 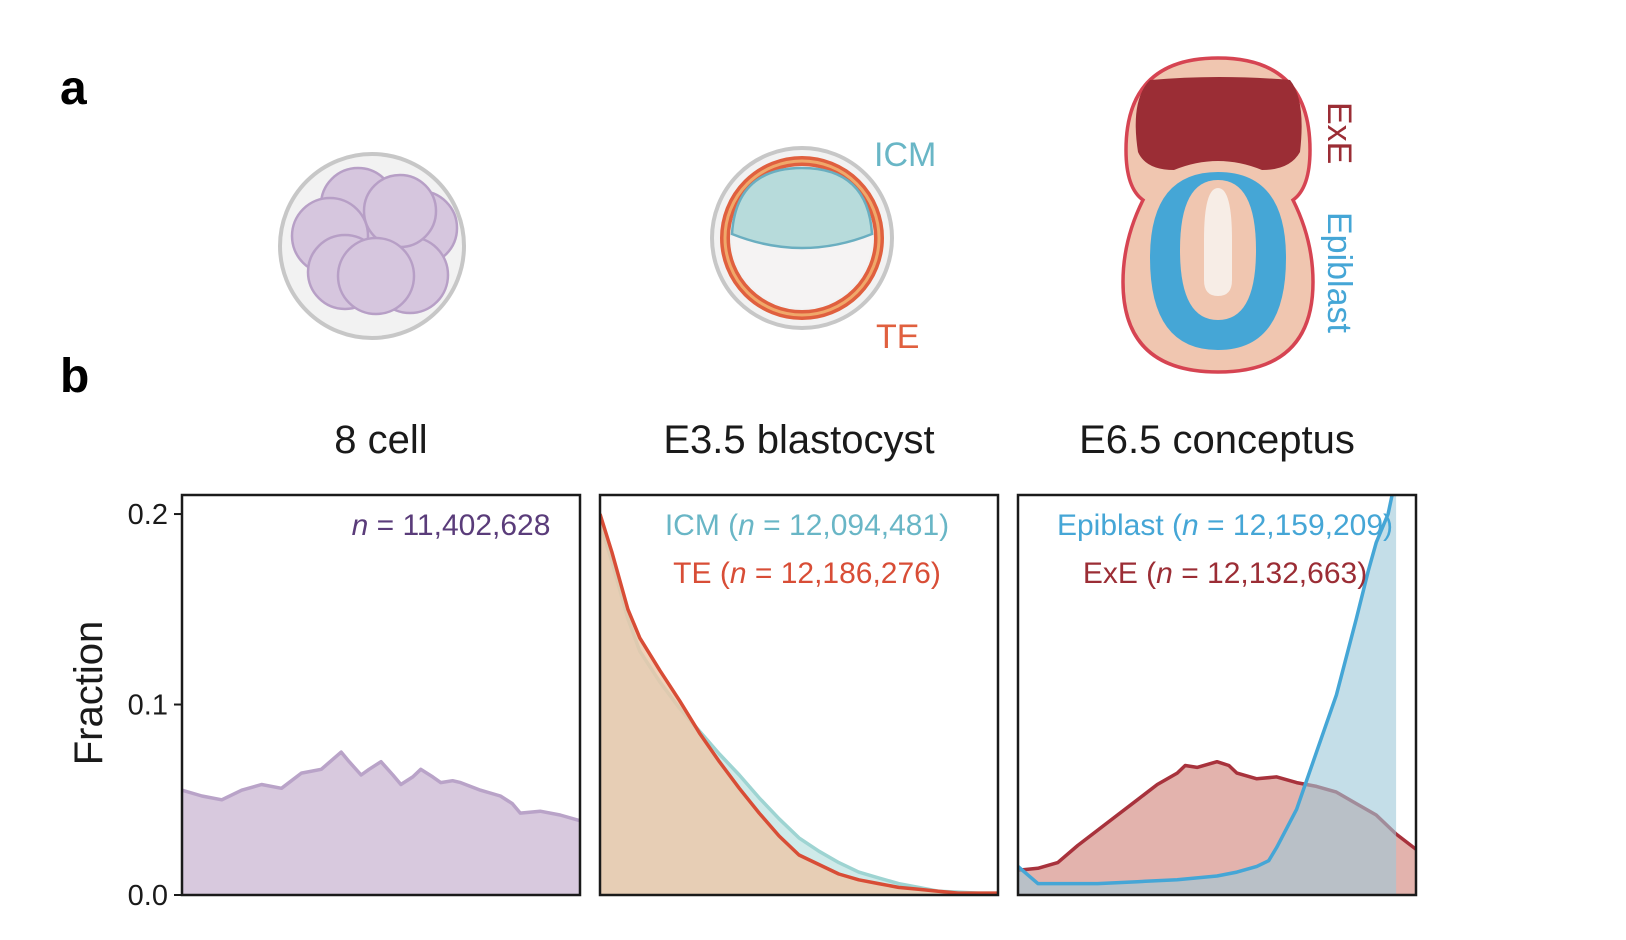 What do you see at coordinates (148, 515) in the screenshot?
I see `y-tick-label: 0.2` at bounding box center [148, 515].